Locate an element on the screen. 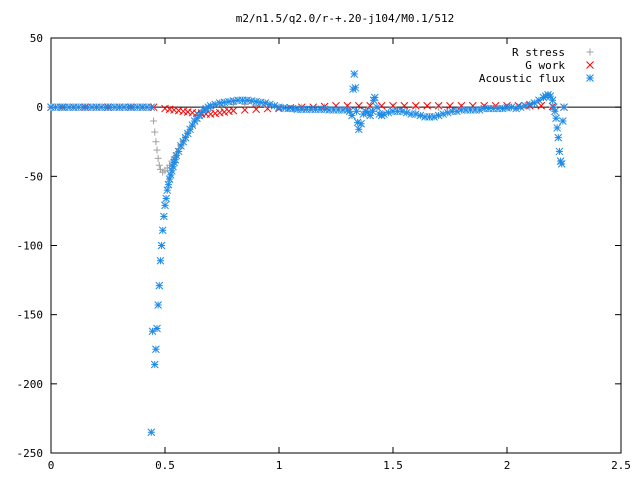 The image size is (640, 480). x-tick-label: 0.5 is located at coordinates (165, 465).